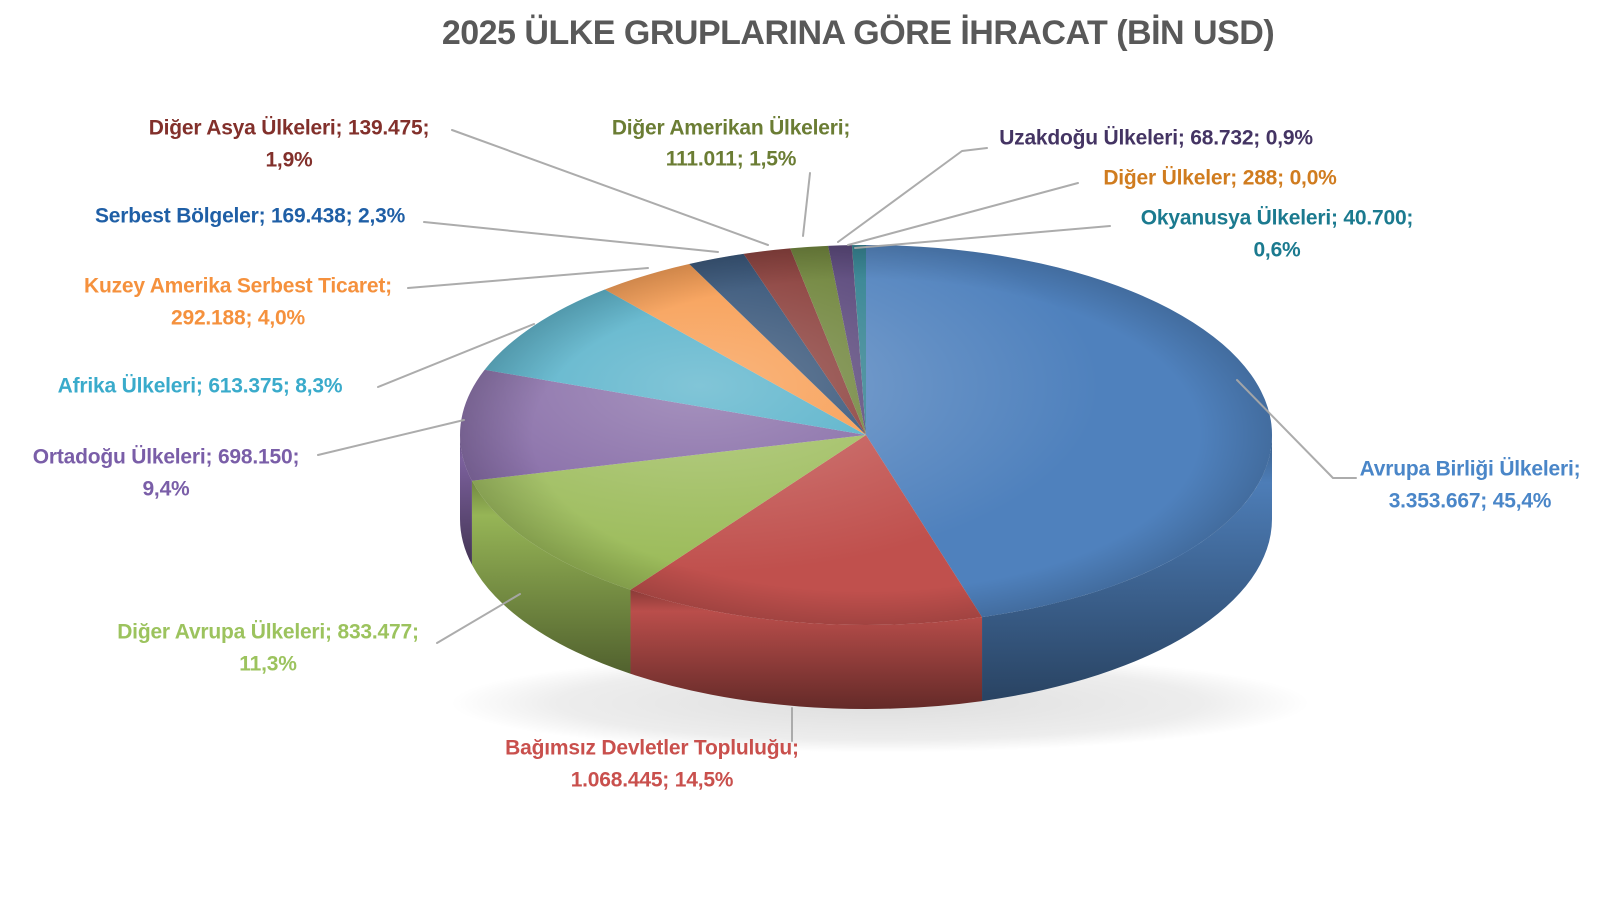 Image resolution: width=1600 pixels, height=900 pixels. I want to click on leader-line-okyanusya, so click(982, 237).